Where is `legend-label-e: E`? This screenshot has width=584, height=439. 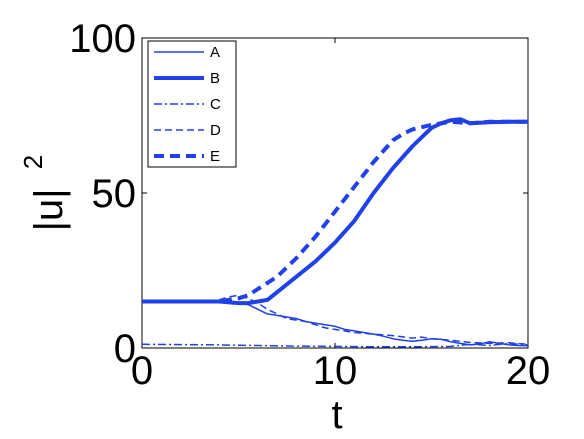
legend-label-e: E is located at coordinates (215, 156).